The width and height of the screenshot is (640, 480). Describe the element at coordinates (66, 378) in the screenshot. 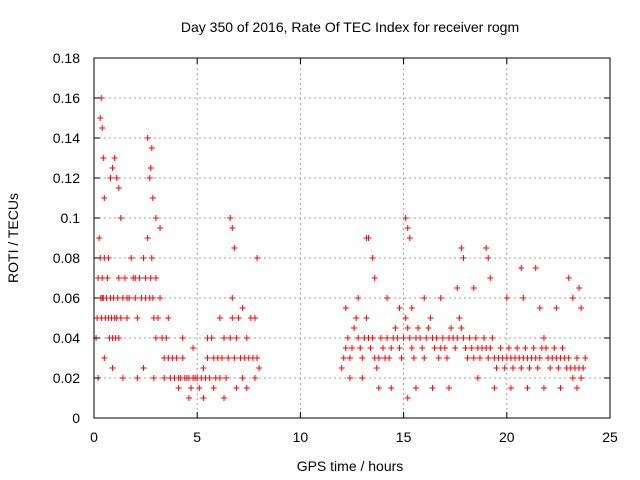

I see `y-tick-label: 0.02` at that location.